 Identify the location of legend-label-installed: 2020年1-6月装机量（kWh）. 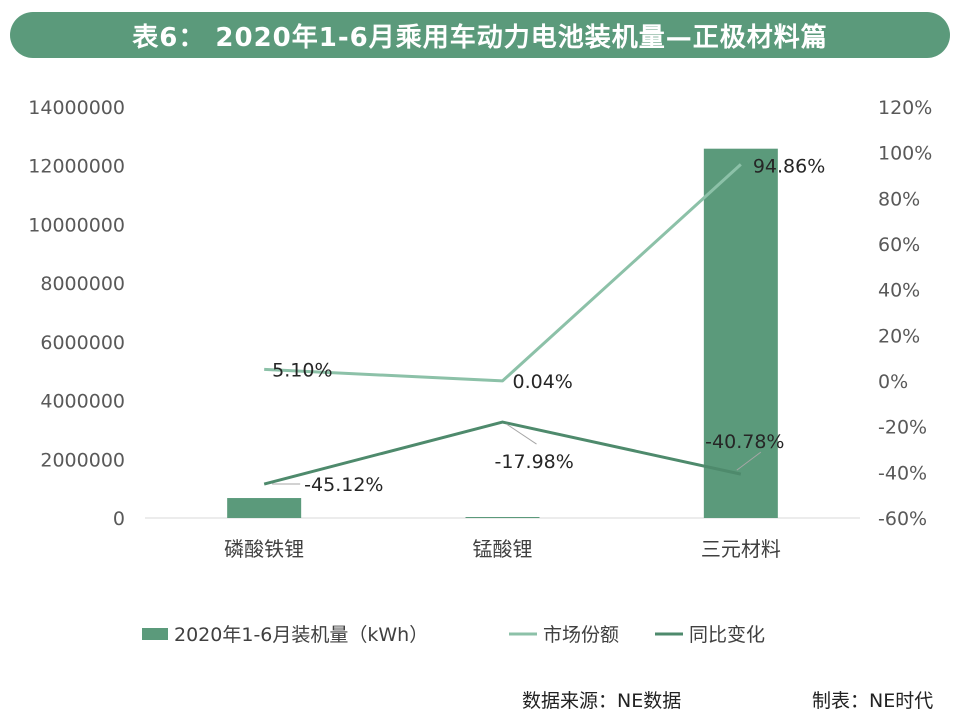
(301, 635).